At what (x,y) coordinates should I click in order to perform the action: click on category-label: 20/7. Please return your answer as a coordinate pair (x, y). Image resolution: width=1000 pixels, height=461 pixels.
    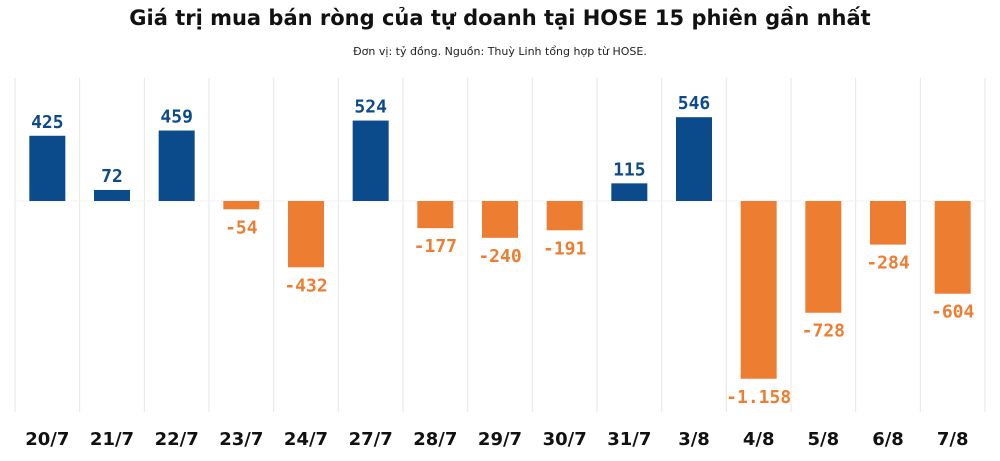
    Looking at the image, I should click on (47, 439).